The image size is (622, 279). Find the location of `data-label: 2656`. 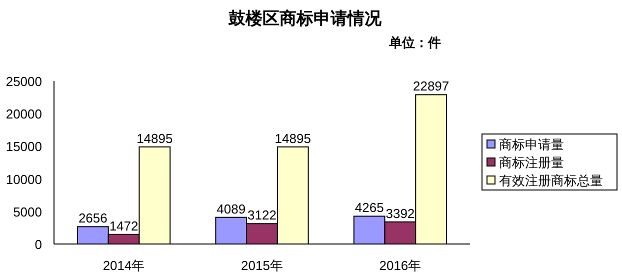

data-label: 2656 is located at coordinates (93, 218).